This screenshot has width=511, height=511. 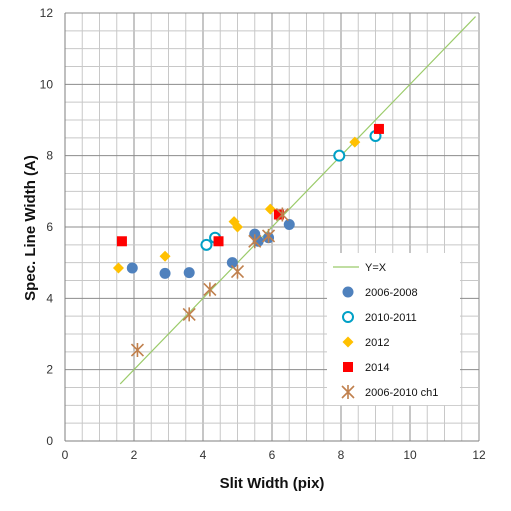 I want to click on y-tick-label: 10, so click(x=47, y=84).